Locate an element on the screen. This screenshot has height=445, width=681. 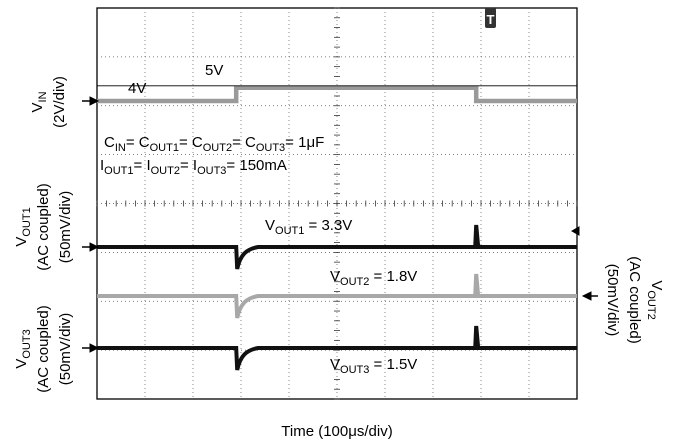
vout3-scale-label: (50mV/div) is located at coordinates (65, 349).